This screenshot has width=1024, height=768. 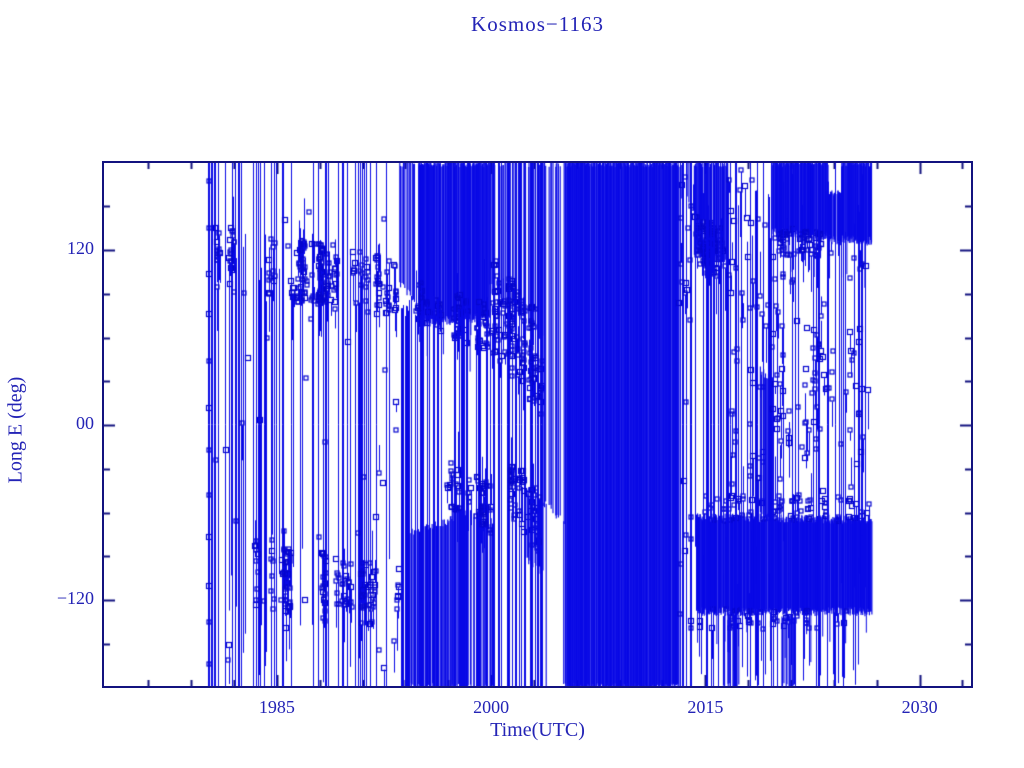 What do you see at coordinates (276, 707) in the screenshot?
I see `x-tick-label: 1985` at bounding box center [276, 707].